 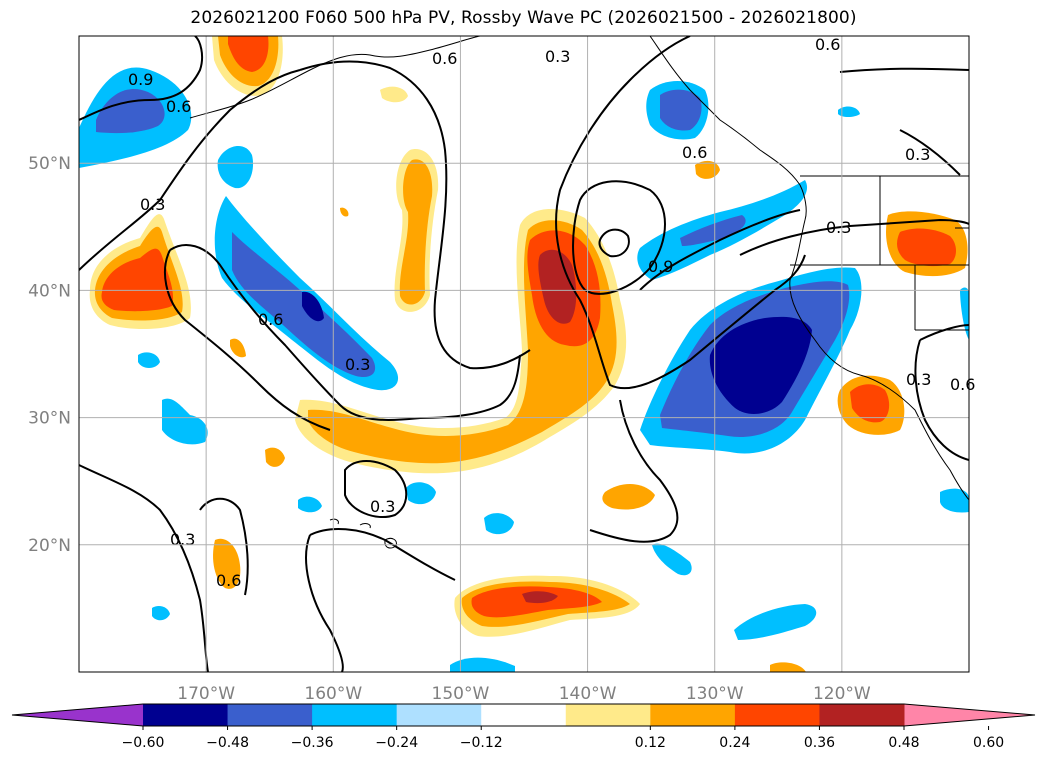 I want to click on coastline-us-west, so click(x=879, y=360).